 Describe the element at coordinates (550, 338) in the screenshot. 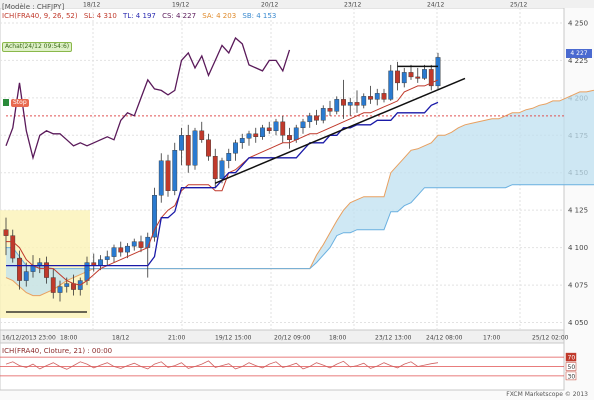

I see `bottom-time-label: 25/12 02:00` at that location.